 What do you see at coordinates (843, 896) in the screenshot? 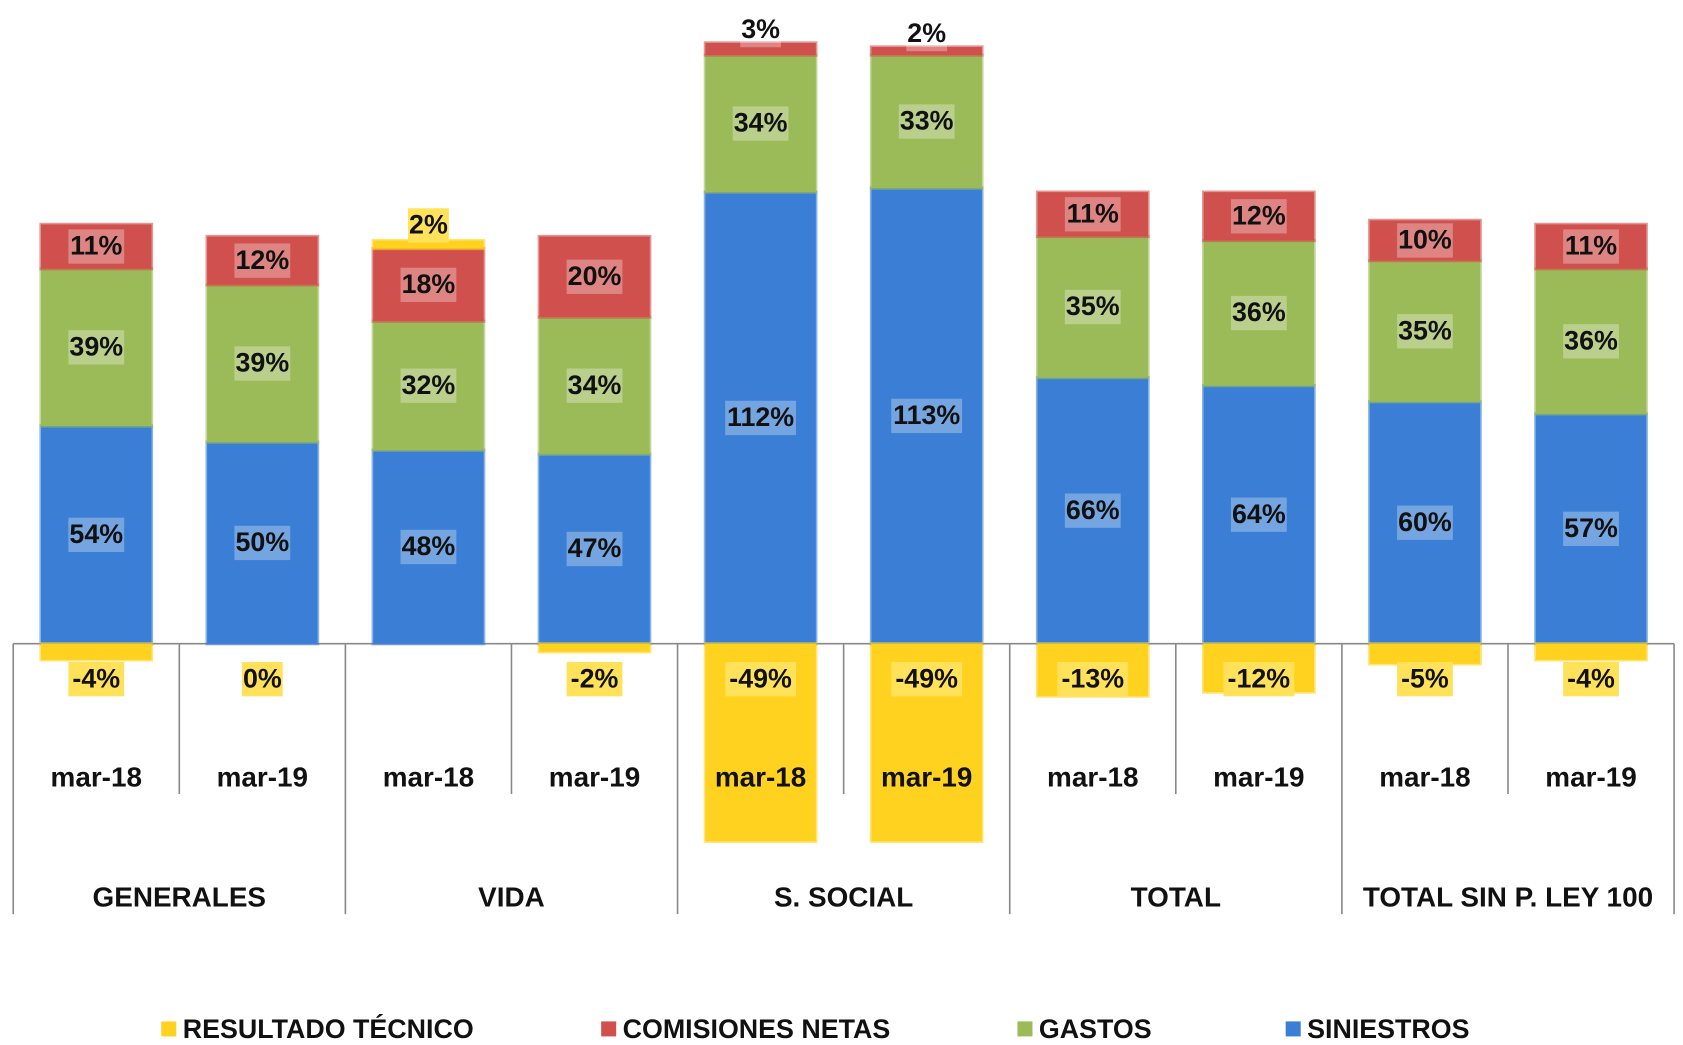
I see `group-label: S. SOCIAL` at bounding box center [843, 896].